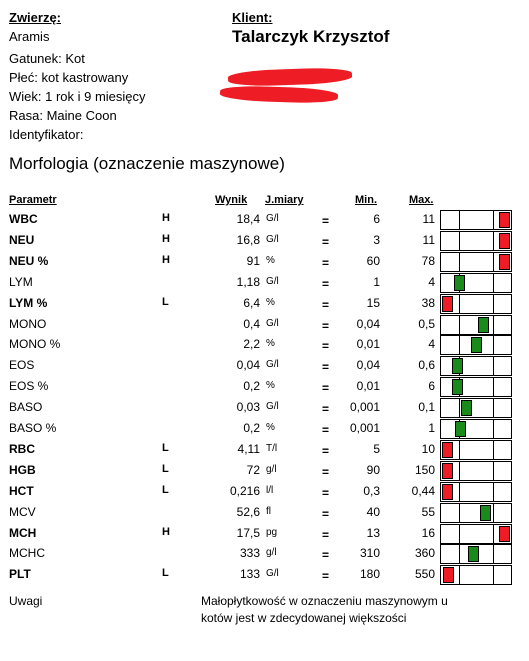  I want to click on result-value: 0,04, so click(248, 365).